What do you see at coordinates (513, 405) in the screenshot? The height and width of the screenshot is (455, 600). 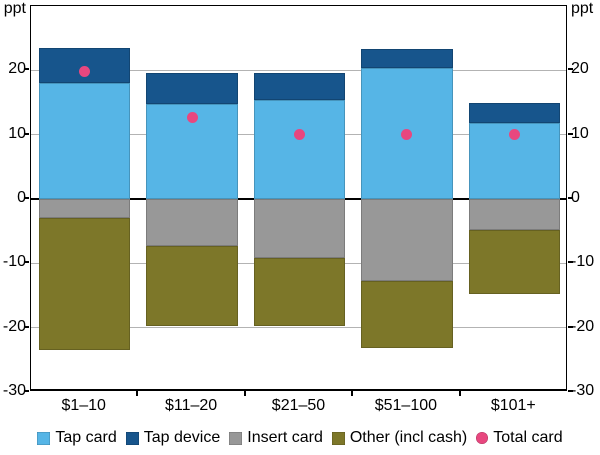 I see `x-tick-label: $101+` at bounding box center [513, 405].